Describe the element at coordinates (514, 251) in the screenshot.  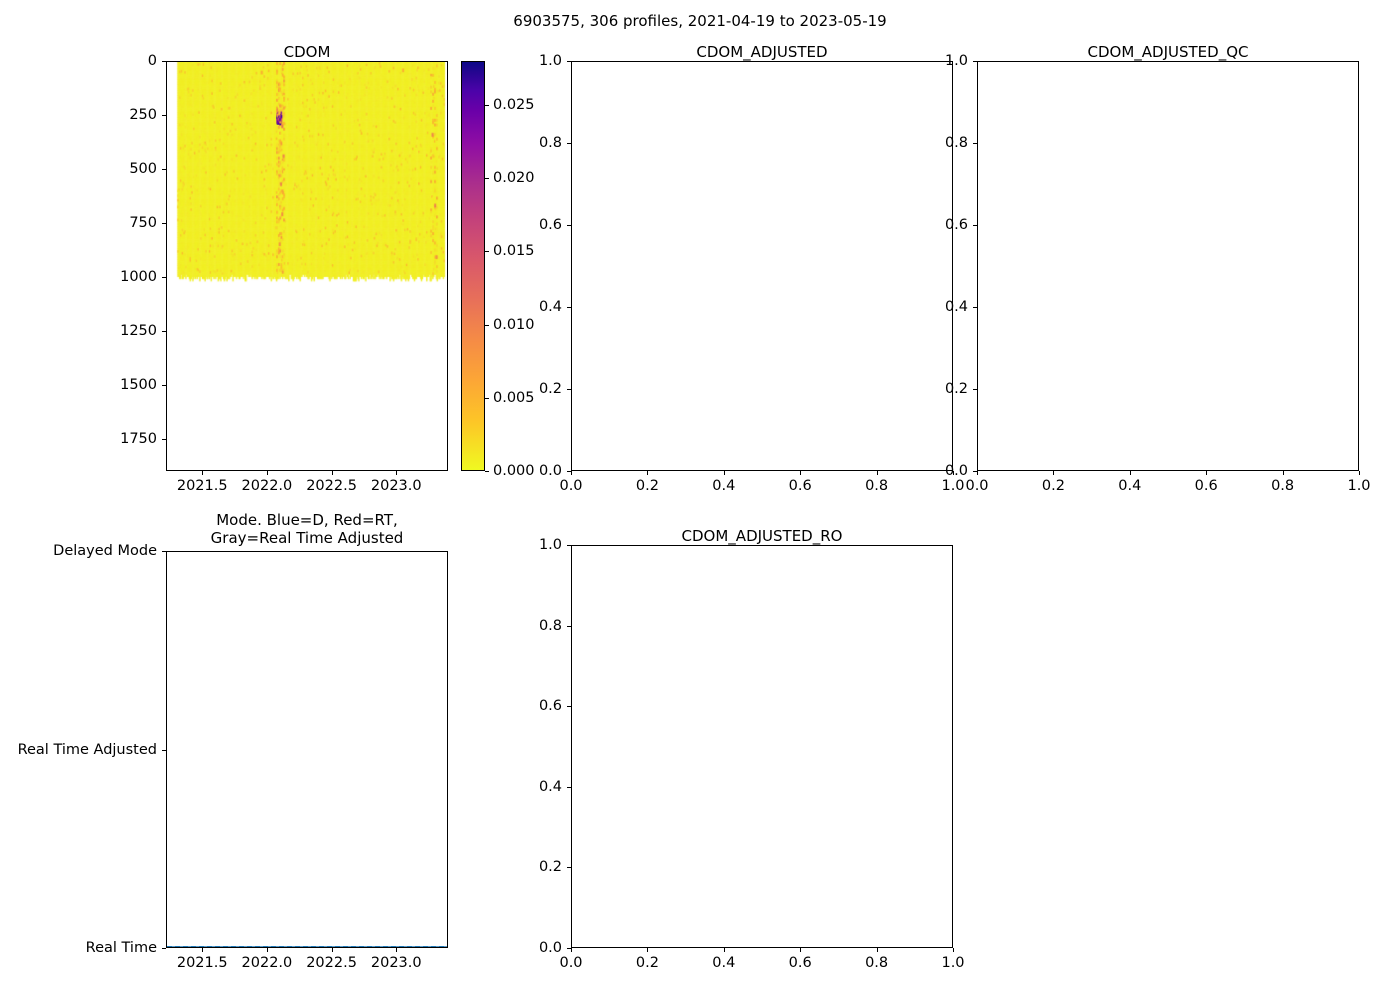
I see `colorbar-tick-label: 0.015` at that location.